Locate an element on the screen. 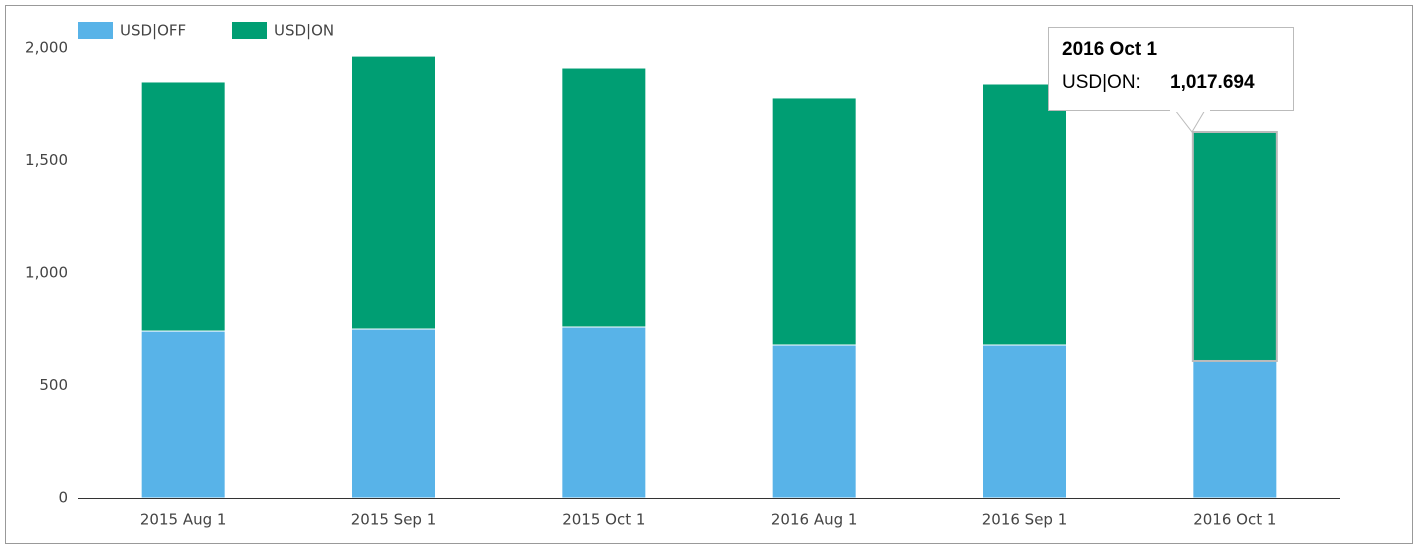 This screenshot has width=1420, height=550. x-tick-label: 2015 Aug 1 is located at coordinates (183, 520).